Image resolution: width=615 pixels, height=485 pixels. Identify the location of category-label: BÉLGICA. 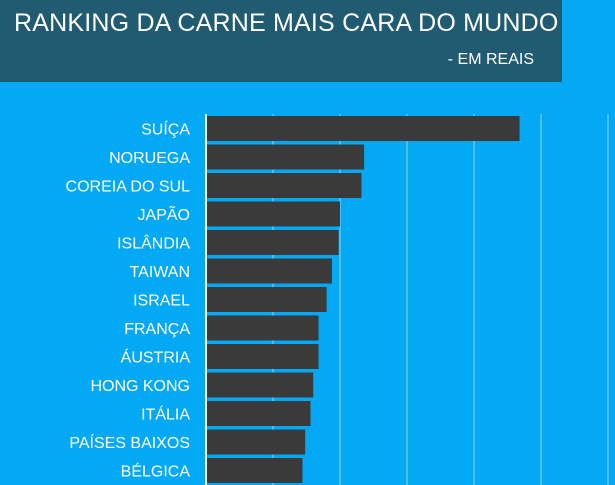
(156, 471).